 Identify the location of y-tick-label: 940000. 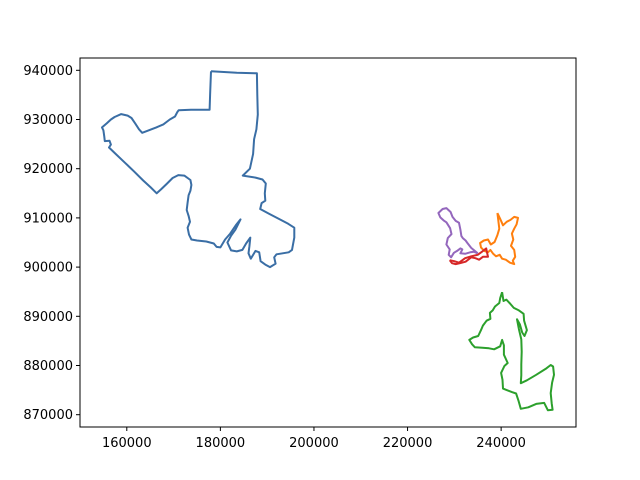
(48, 71).